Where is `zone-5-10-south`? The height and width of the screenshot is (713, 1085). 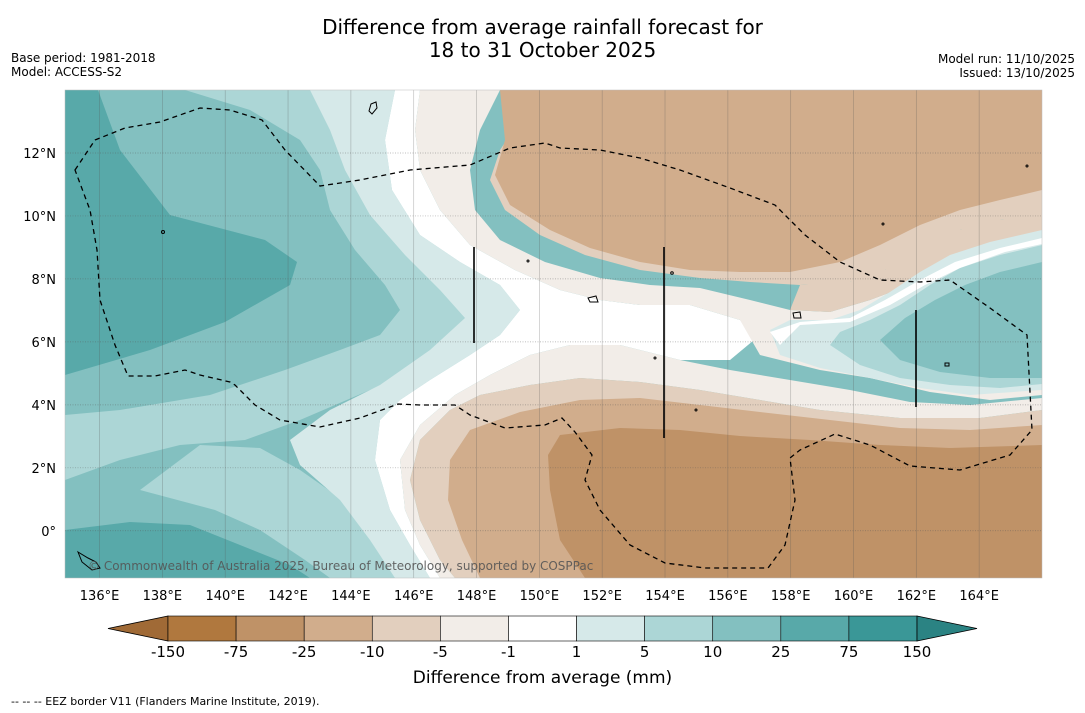 zone-5-10-south is located at coordinates (267, 511).